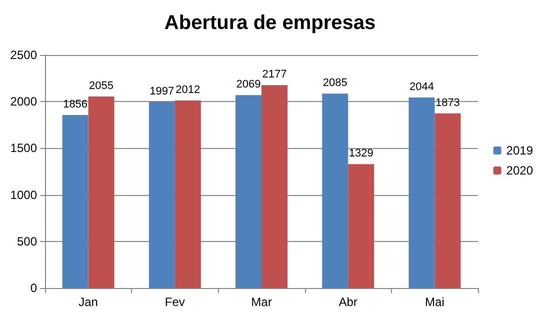 Image resolution: width=550 pixels, height=321 pixels. What do you see at coordinates (421, 87) in the screenshot?
I see `data-label: 2044` at bounding box center [421, 87].